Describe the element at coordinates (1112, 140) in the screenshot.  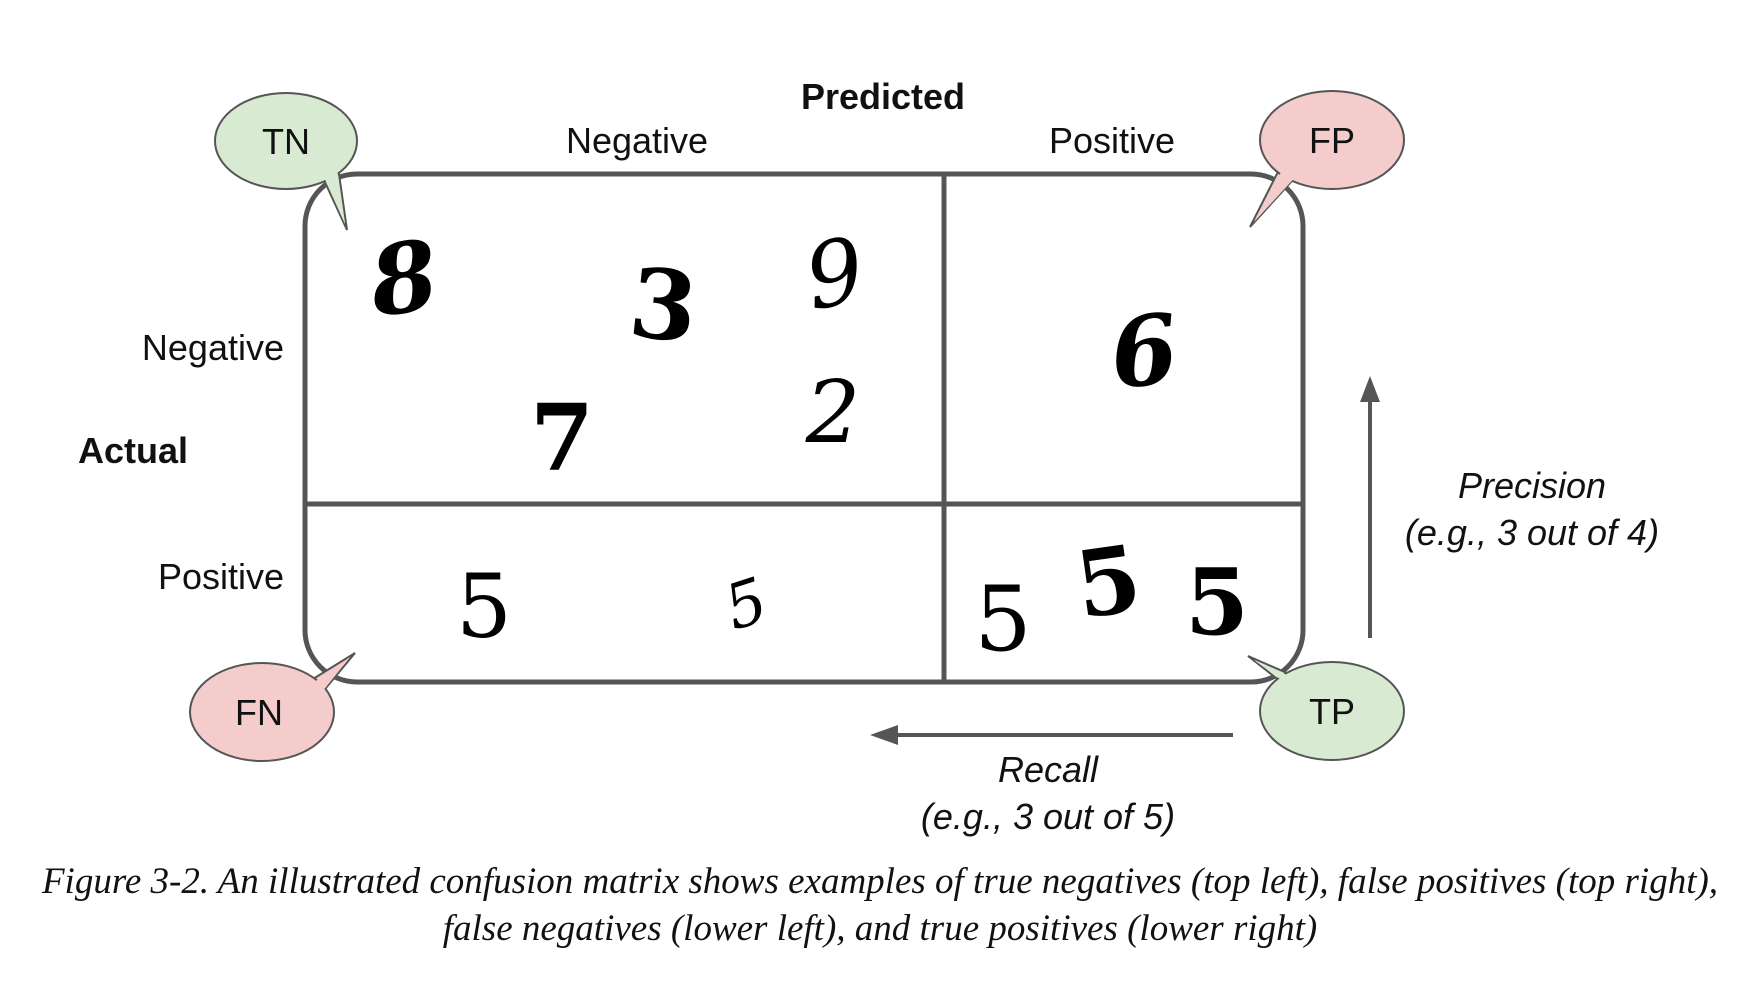
I see `predicted-positive-label: Positive` at that location.